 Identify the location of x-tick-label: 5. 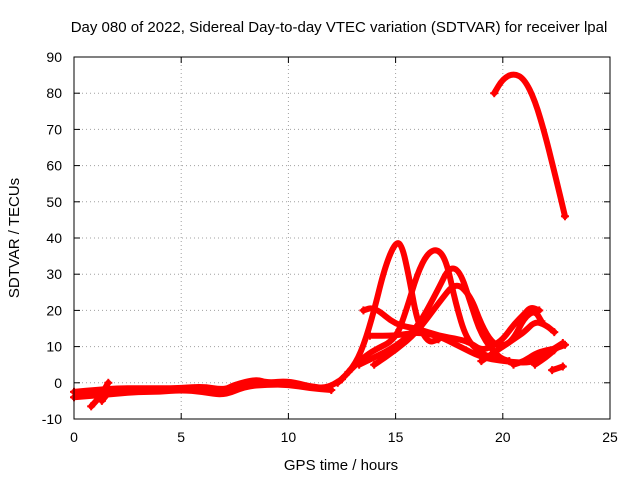
(181, 437).